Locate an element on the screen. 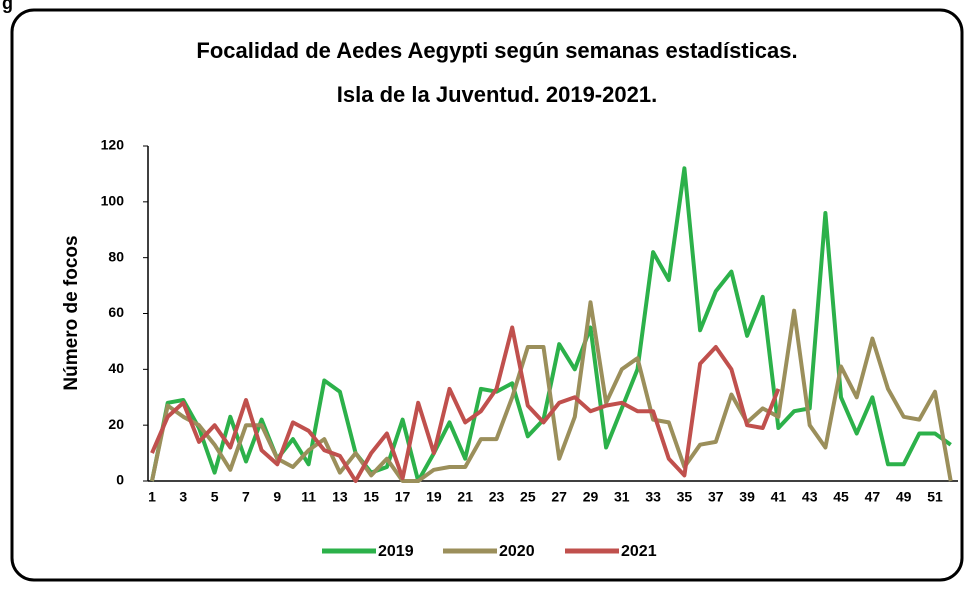 The height and width of the screenshot is (591, 971). x-tick-label: 9 is located at coordinates (277, 497).